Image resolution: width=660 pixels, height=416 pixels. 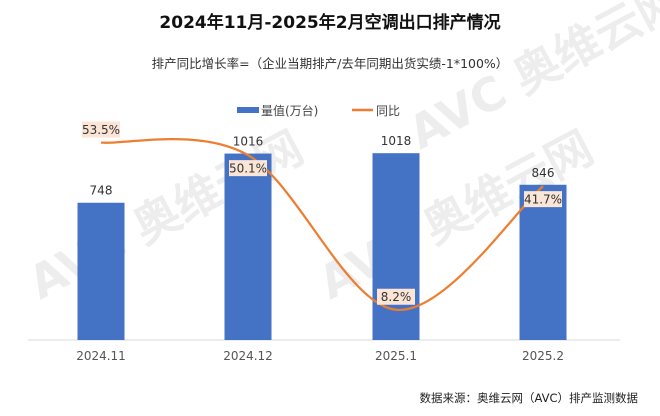 I want to click on yoy-label: 50.1%, so click(x=248, y=169).